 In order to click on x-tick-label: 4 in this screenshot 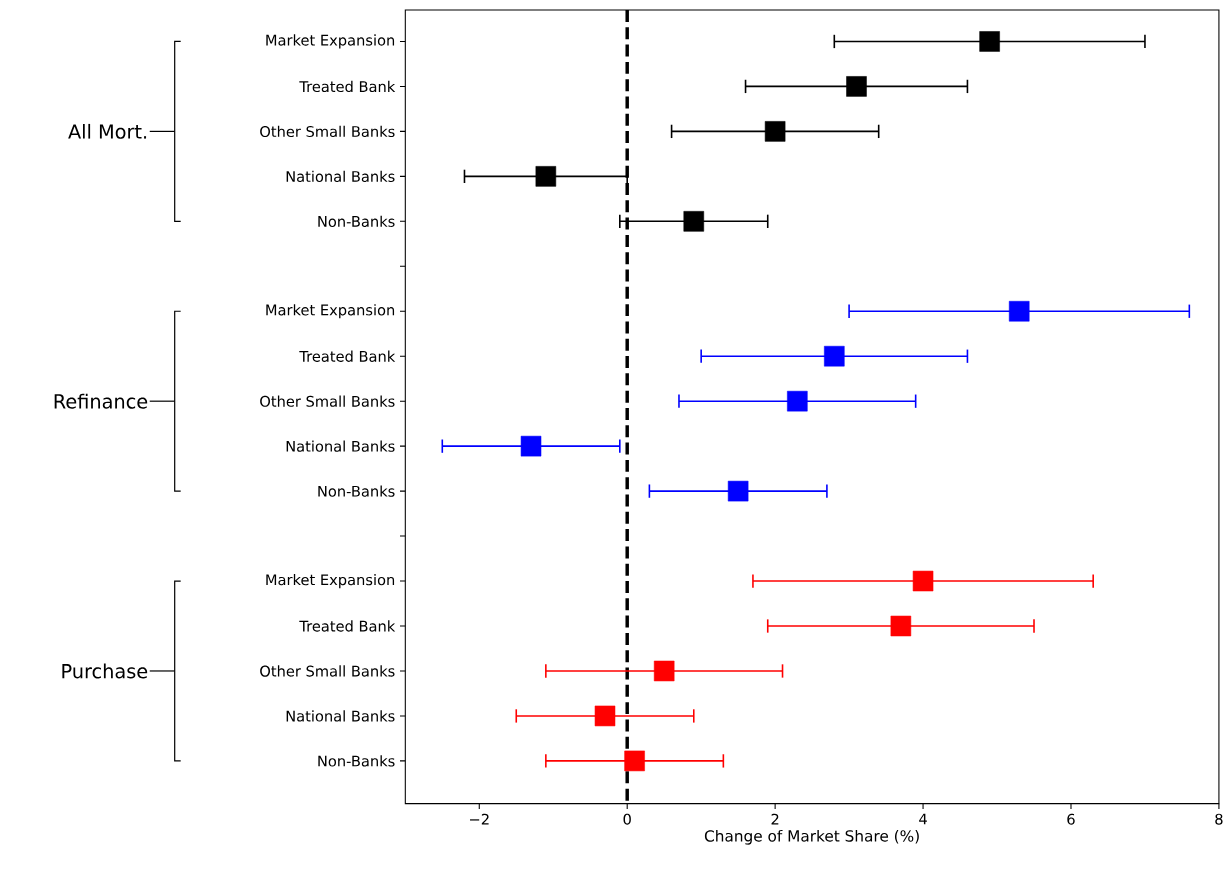, I will do `click(923, 819)`.